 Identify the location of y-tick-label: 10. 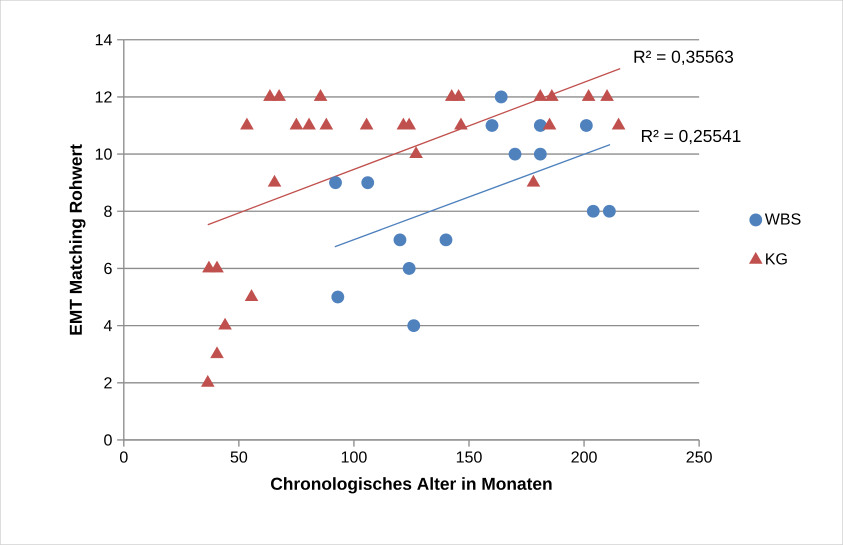
(104, 154).